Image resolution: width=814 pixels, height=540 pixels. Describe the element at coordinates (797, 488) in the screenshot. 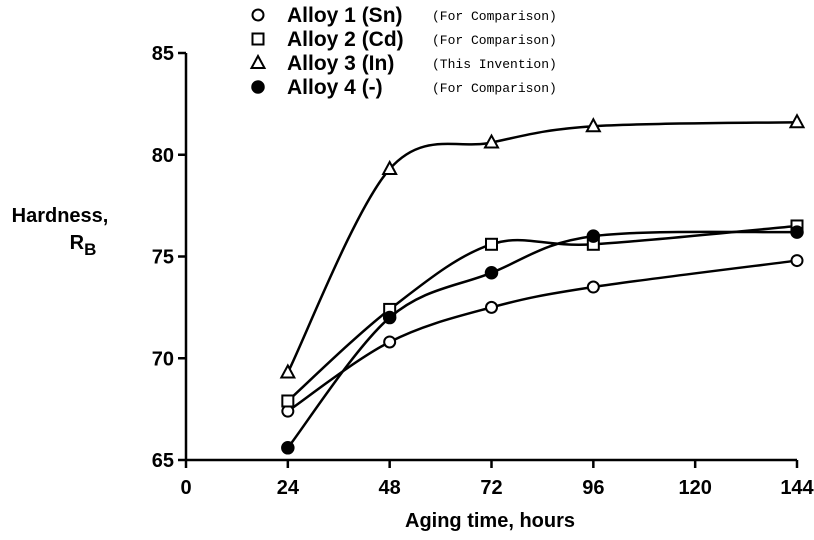

I see `x-tick-label: 144` at that location.